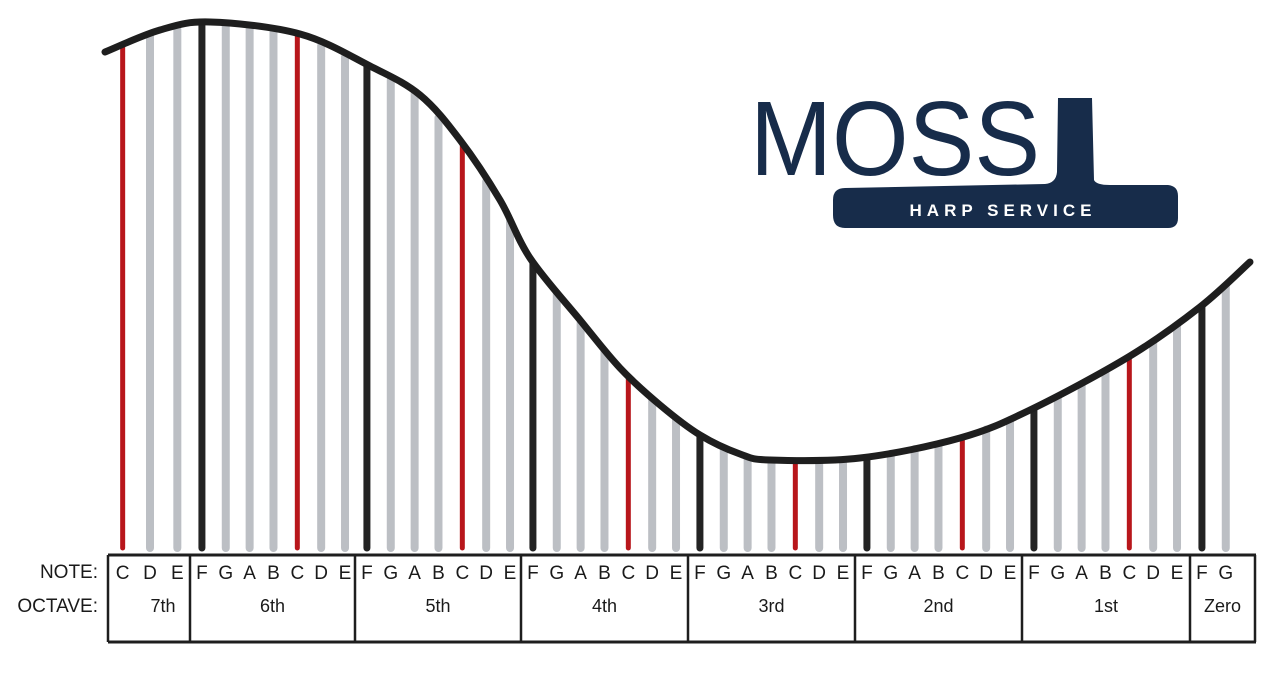 This screenshot has height=686, width=1280. I want to click on octave-label: Zero, so click(1222, 606).